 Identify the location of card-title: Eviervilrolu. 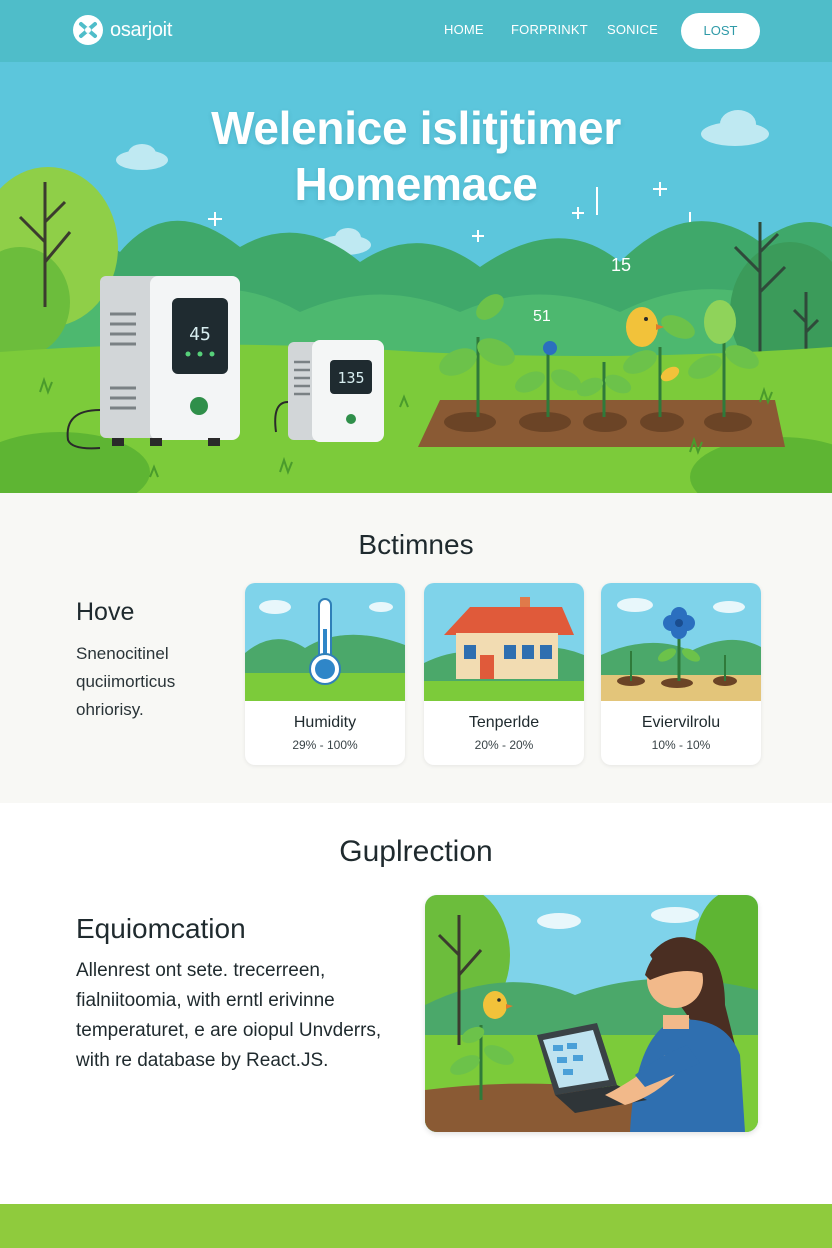
(681, 722).